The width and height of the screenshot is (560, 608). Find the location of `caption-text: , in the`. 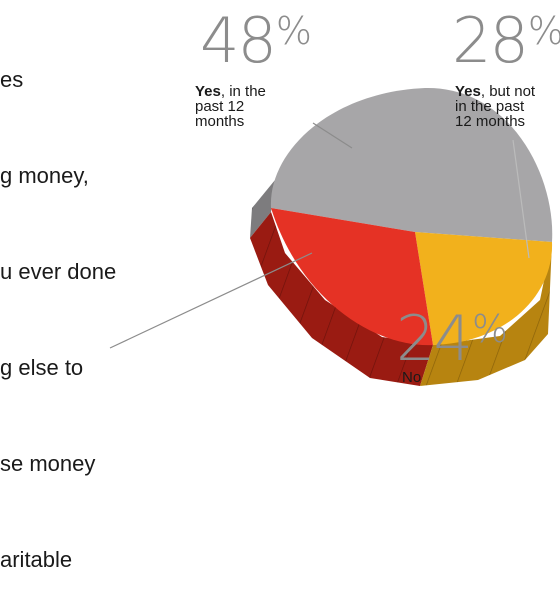

caption-text: , in the is located at coordinates (243, 91).